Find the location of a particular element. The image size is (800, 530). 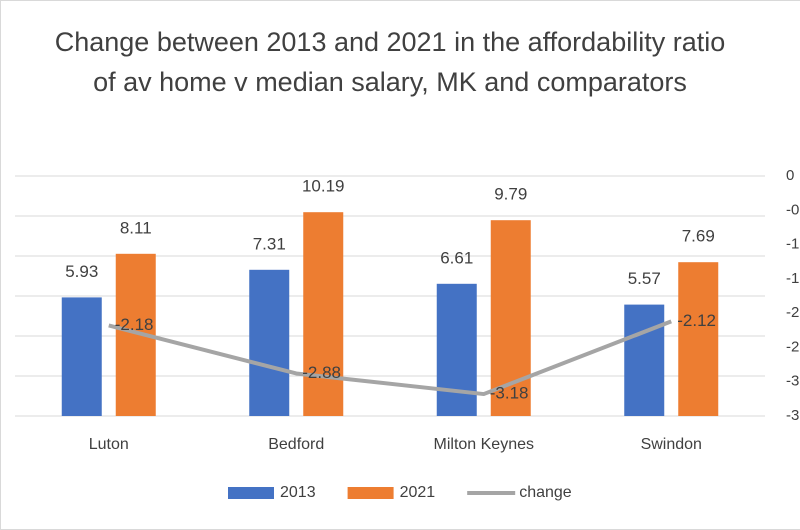

x-tick-label: Bedford is located at coordinates (296, 444).